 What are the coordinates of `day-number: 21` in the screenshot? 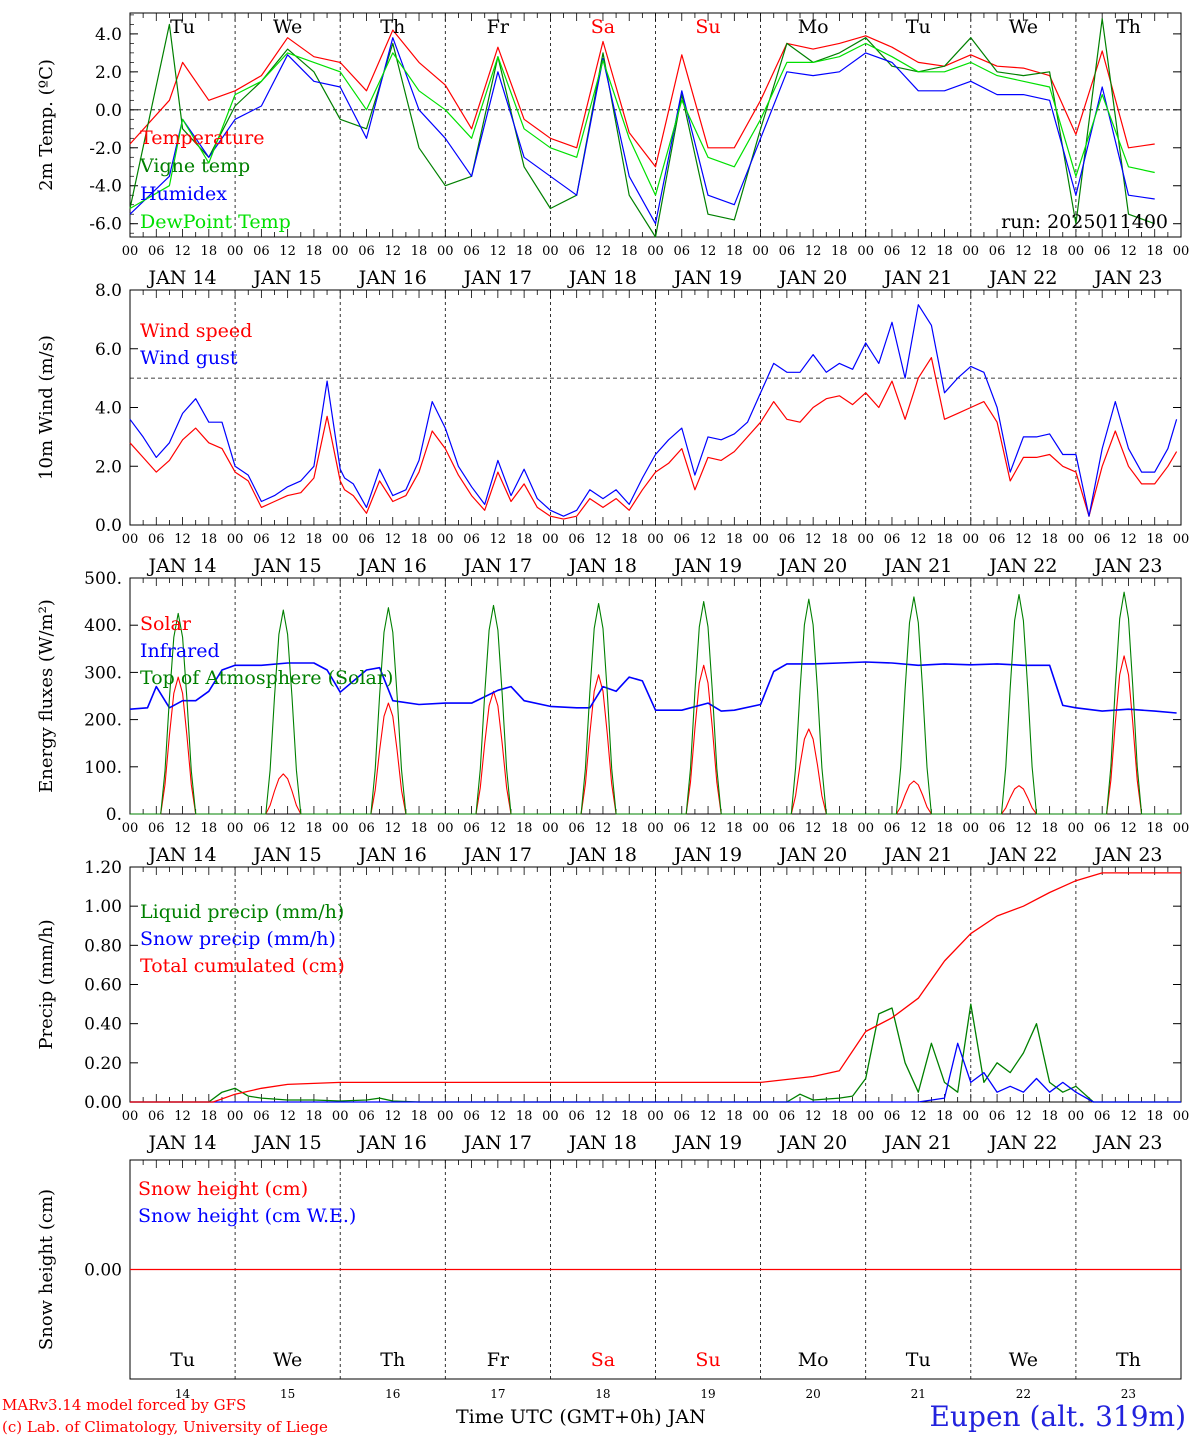 It's located at (918, 1394).